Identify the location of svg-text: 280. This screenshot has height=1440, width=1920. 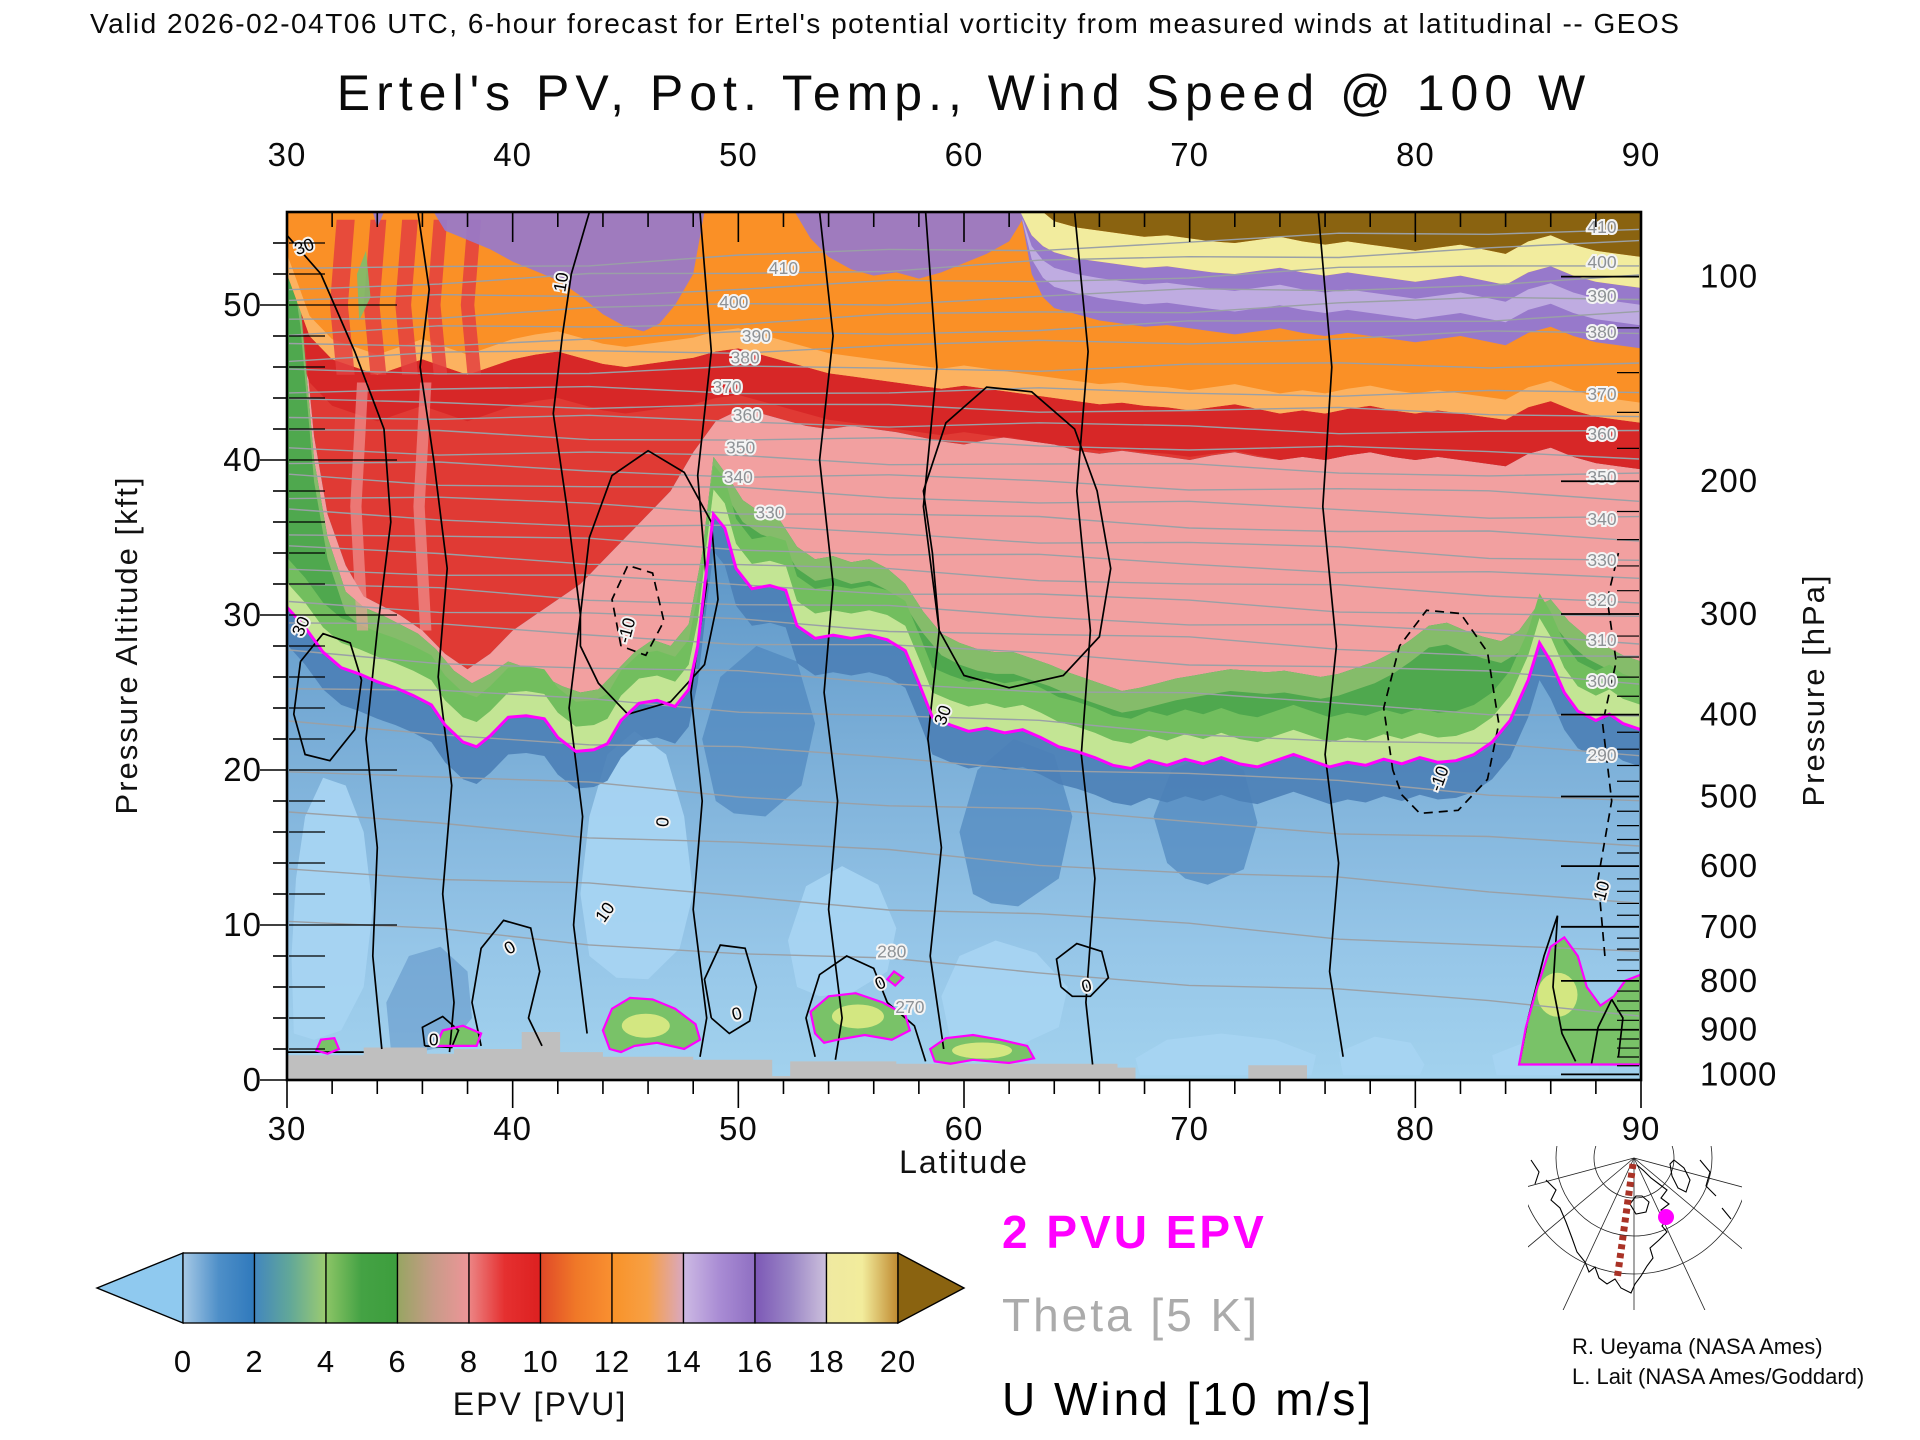
(891, 951).